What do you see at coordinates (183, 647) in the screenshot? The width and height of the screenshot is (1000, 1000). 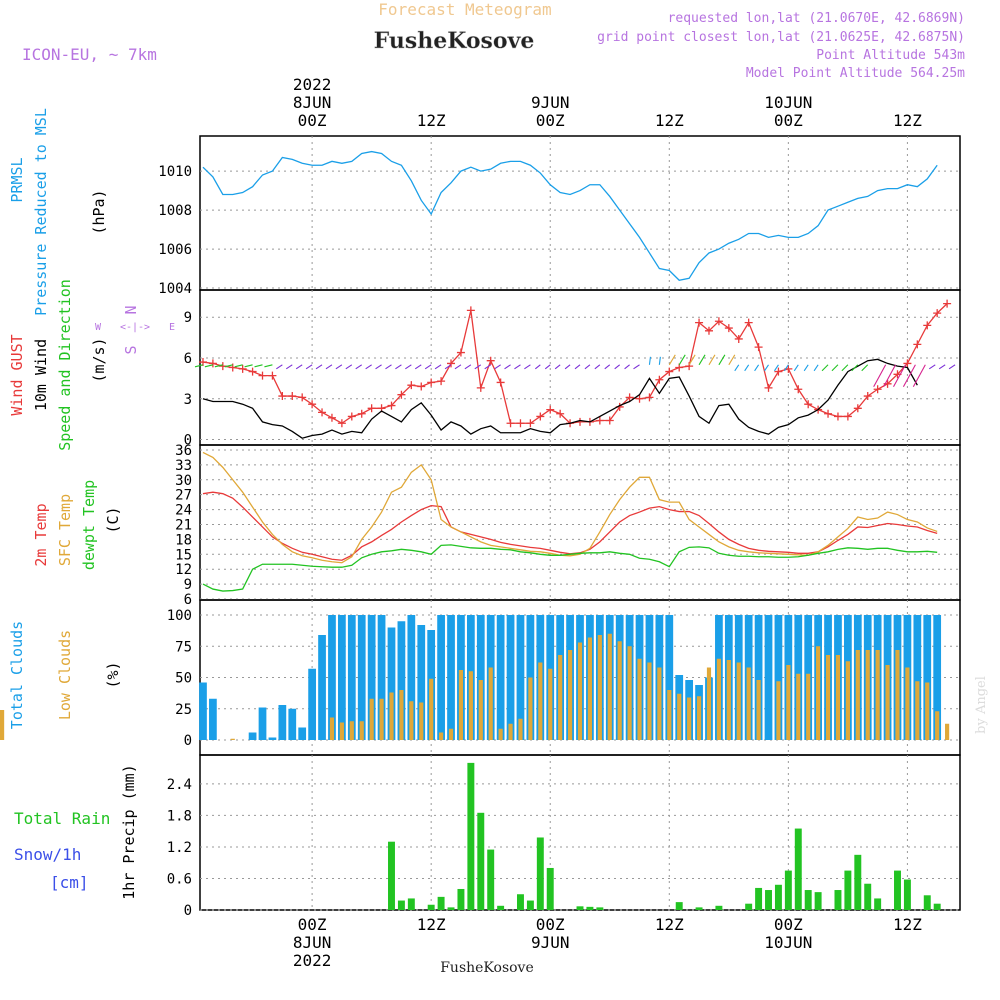 I see `y-tick-label: 75` at bounding box center [183, 647].